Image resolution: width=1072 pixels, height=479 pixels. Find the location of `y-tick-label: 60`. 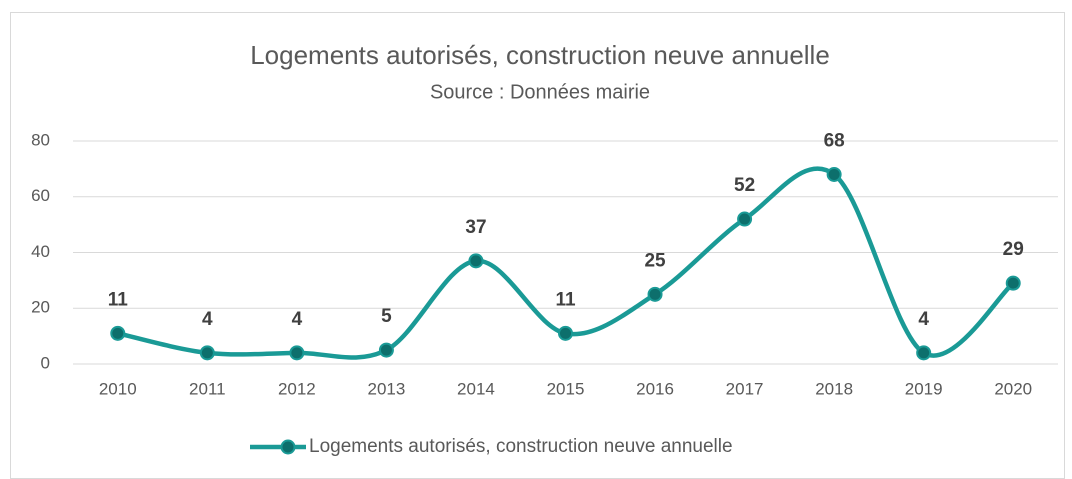

y-tick-label: 60 is located at coordinates (40, 195).